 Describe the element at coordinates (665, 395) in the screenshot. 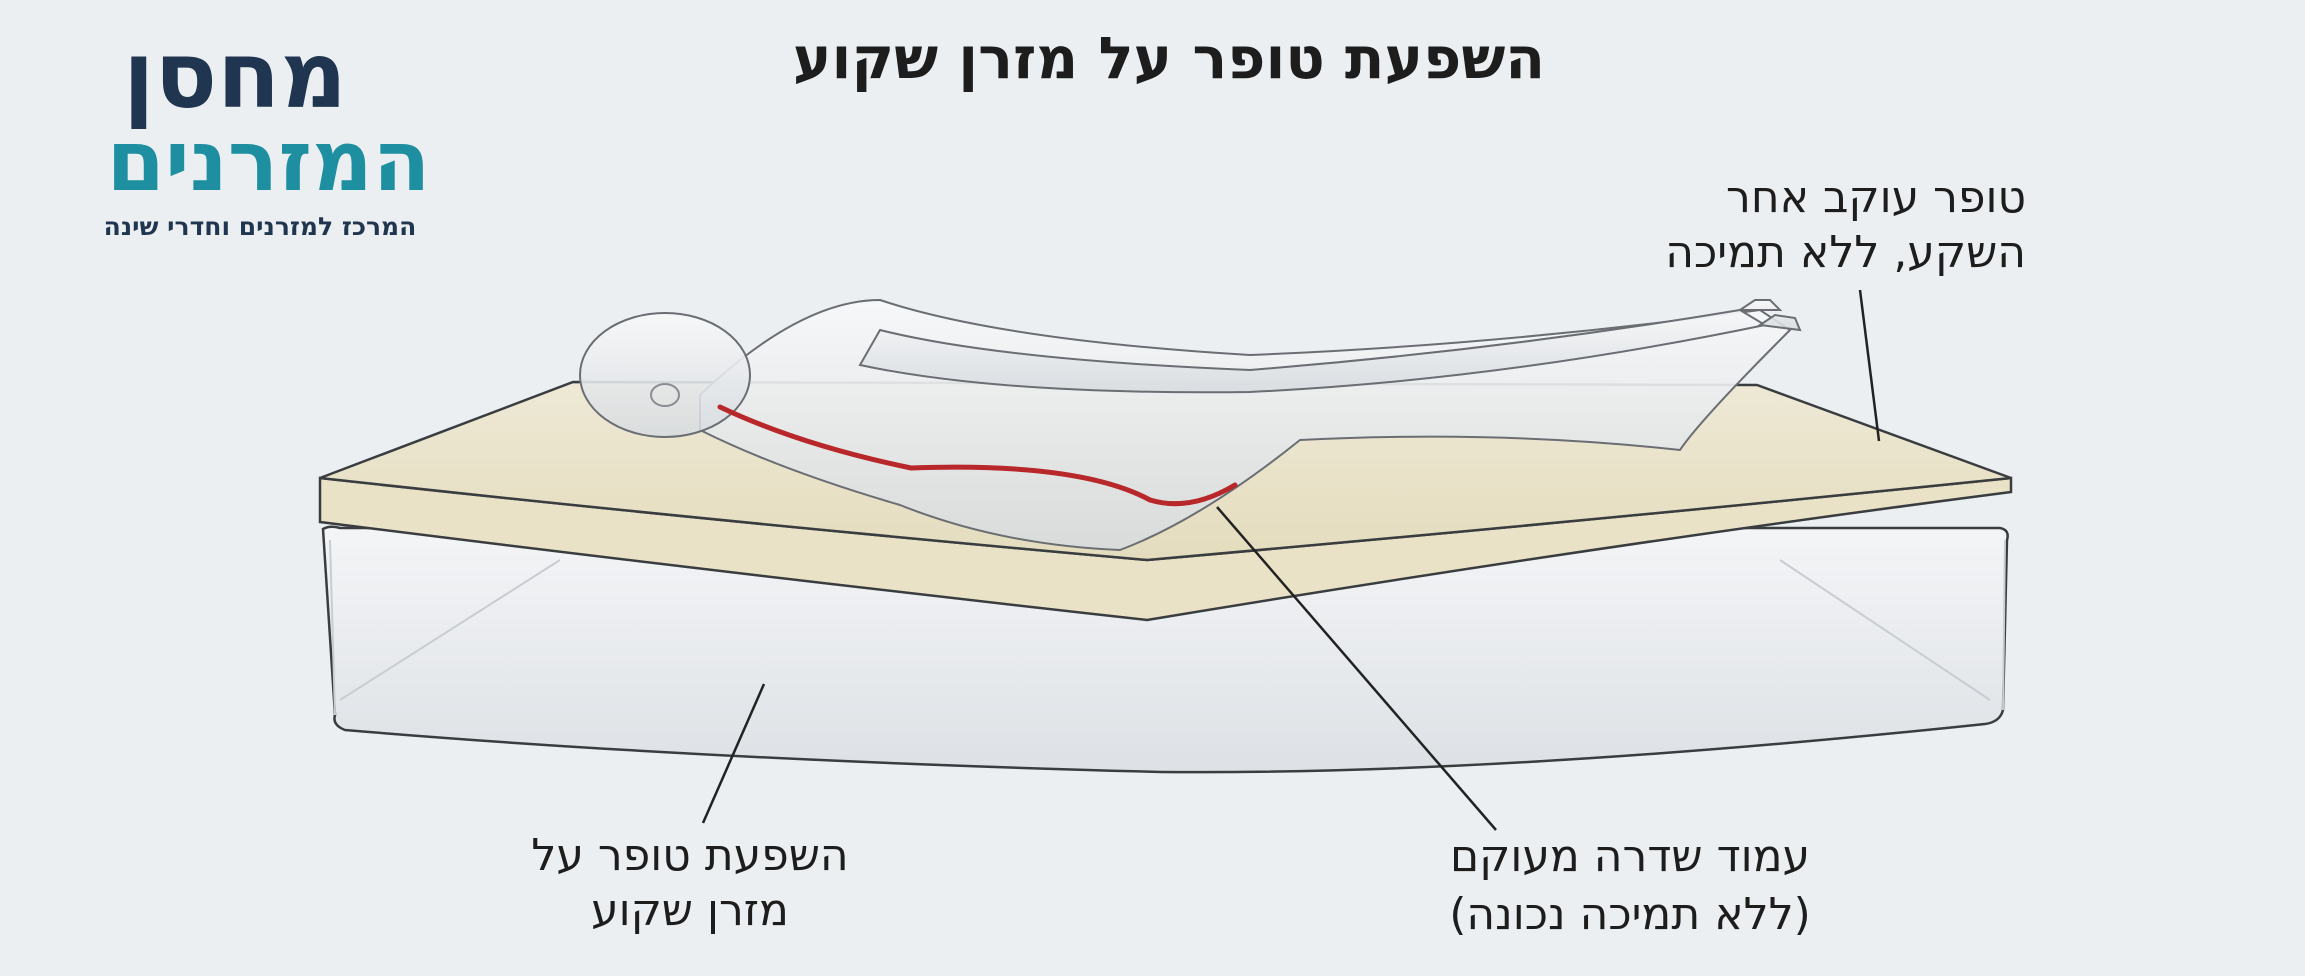

I see `ear` at that location.